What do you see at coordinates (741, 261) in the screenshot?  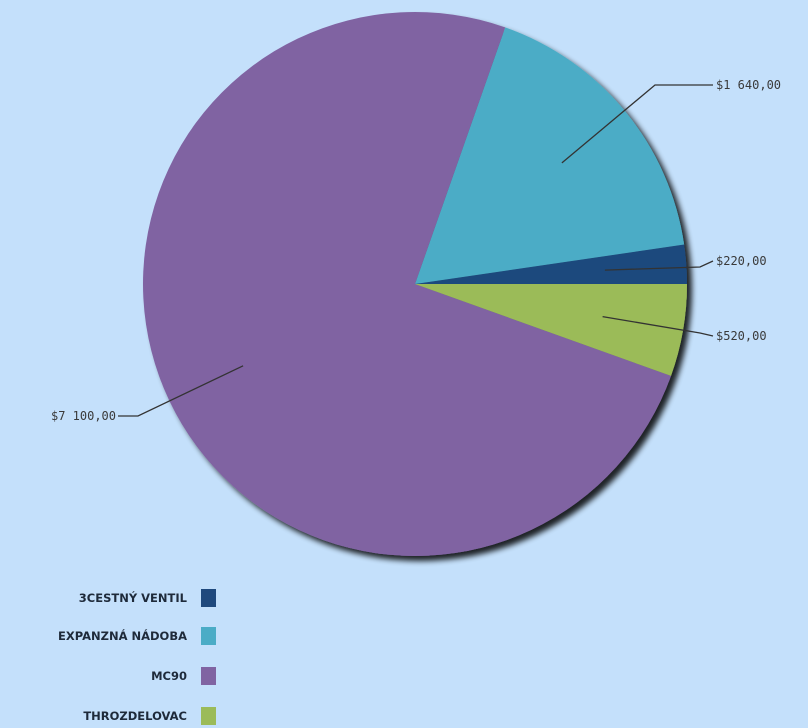 I see `data-label-3cestny-ventil: $220,00` at bounding box center [741, 261].